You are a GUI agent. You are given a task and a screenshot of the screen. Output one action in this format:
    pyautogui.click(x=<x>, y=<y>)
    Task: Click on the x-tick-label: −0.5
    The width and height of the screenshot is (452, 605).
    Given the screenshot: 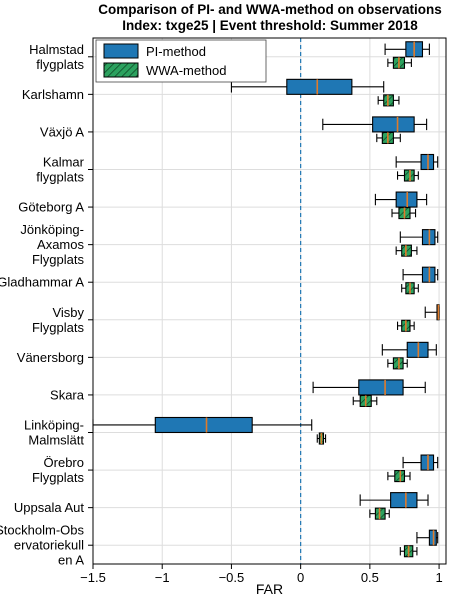 What is the action you would take?
    pyautogui.click(x=232, y=577)
    